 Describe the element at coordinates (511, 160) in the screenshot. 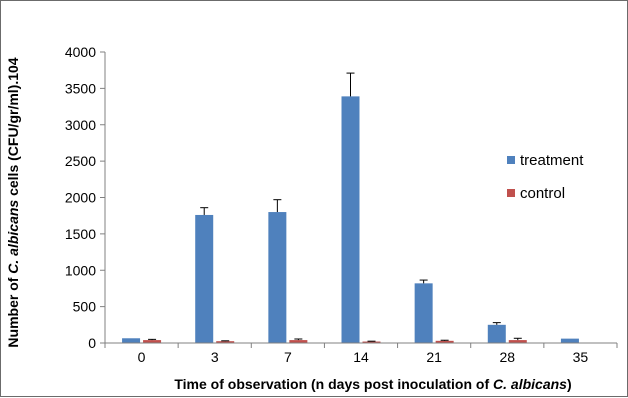

I see `treatment-legend-swatch` at that location.